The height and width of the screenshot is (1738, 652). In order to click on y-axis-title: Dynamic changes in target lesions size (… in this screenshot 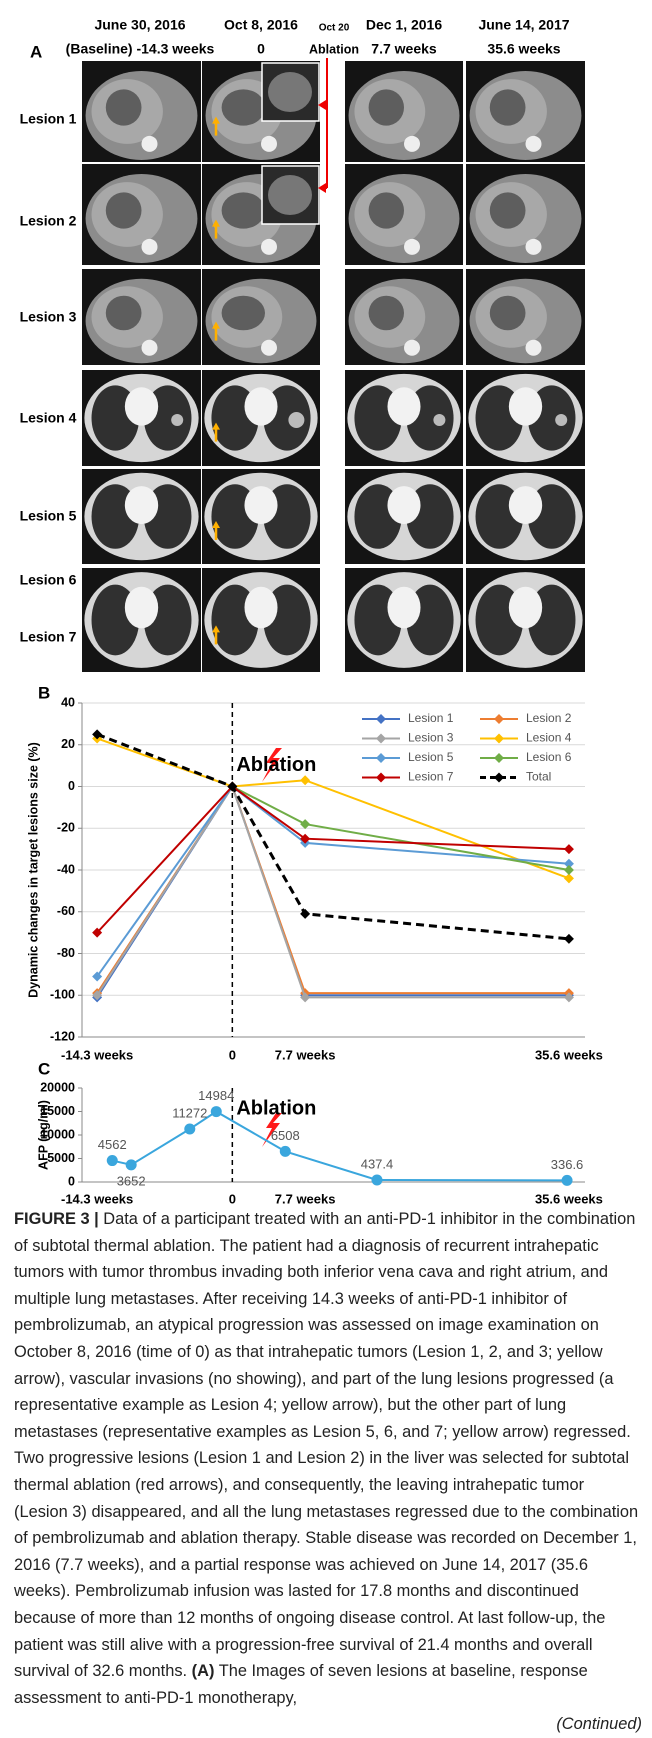, I will do `click(33, 870)`.